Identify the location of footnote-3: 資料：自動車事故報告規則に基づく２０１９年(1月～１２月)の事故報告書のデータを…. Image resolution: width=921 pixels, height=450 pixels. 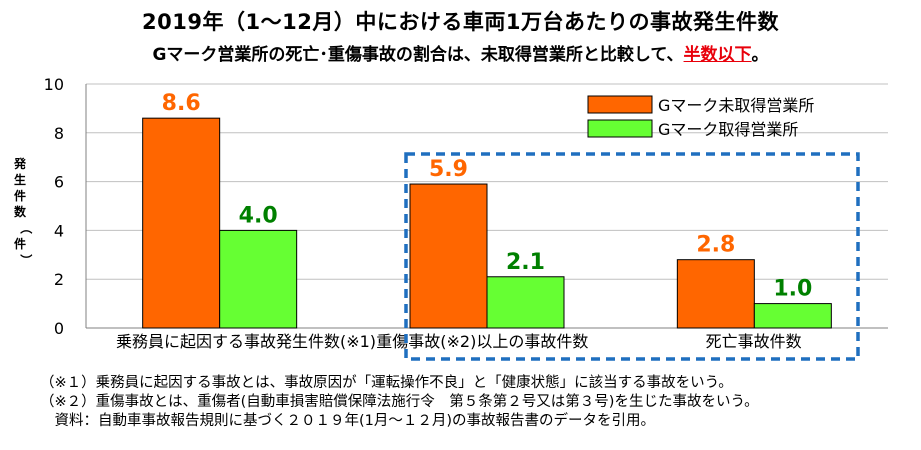
(348, 421).